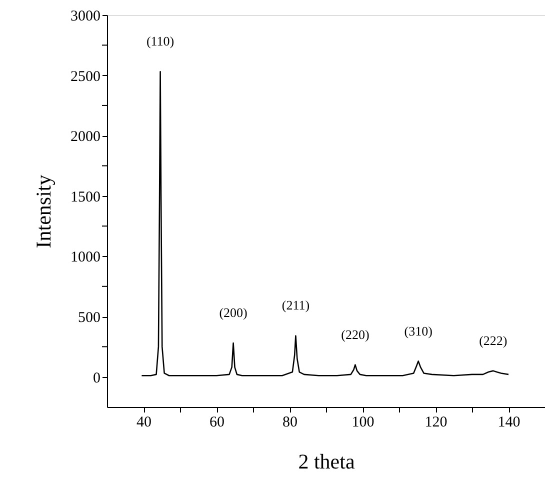 This screenshot has height=479, width=545. What do you see at coordinates (85, 137) in the screenshot?
I see `y-tick-label: 2000` at bounding box center [85, 137].